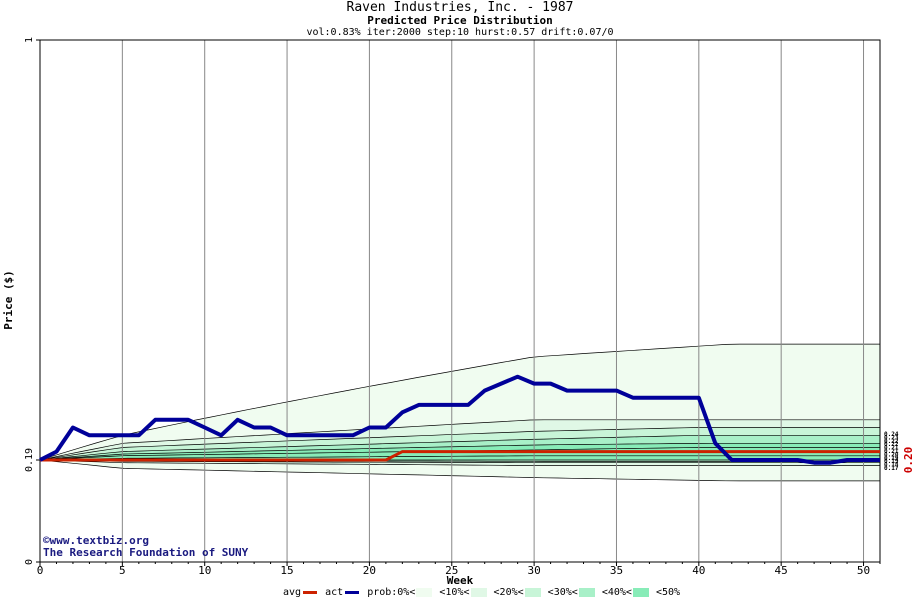 The height and width of the screenshot is (600, 920). Describe the element at coordinates (460, 7) in the screenshot. I see `chart-title: Raven Industries, Inc. - 1987` at that location.